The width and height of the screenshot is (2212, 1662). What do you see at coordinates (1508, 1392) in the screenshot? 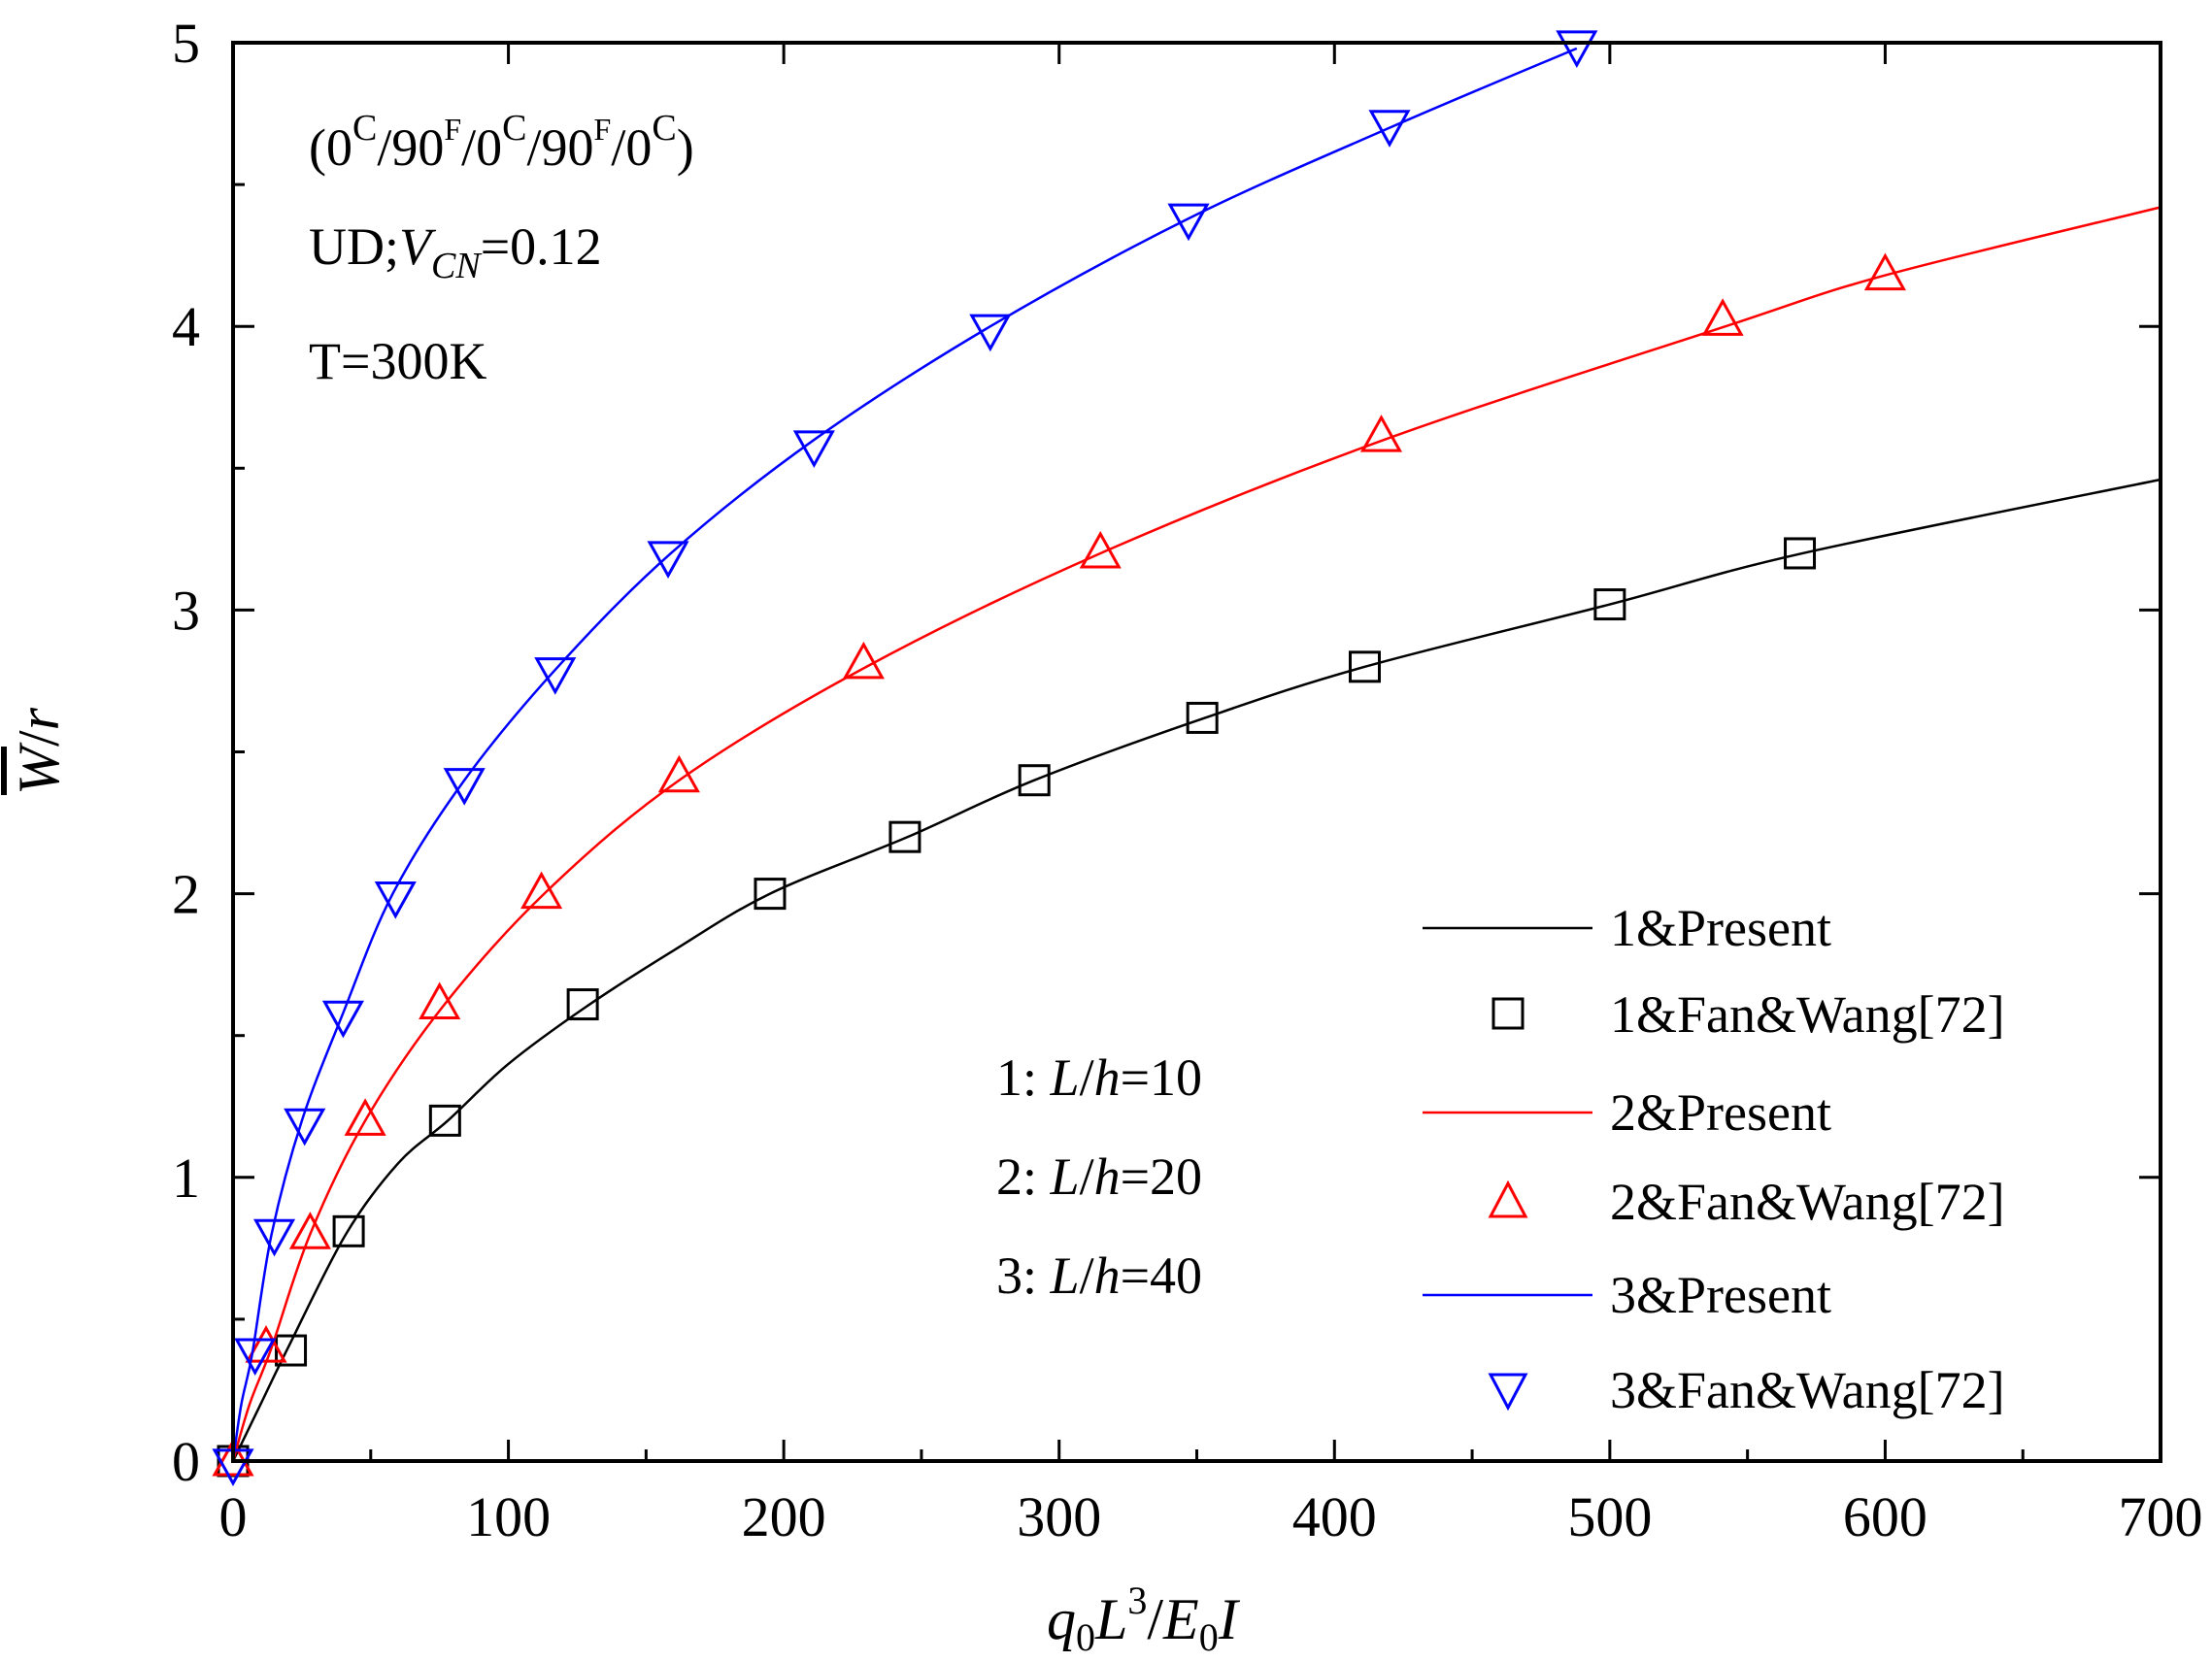
I see `legend-swatch-3-fanwang` at bounding box center [1508, 1392].